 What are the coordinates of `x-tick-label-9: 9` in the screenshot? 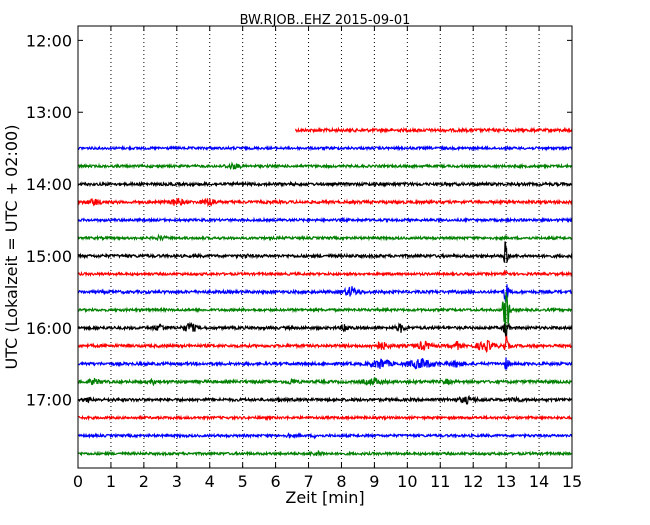 It's located at (374, 481).